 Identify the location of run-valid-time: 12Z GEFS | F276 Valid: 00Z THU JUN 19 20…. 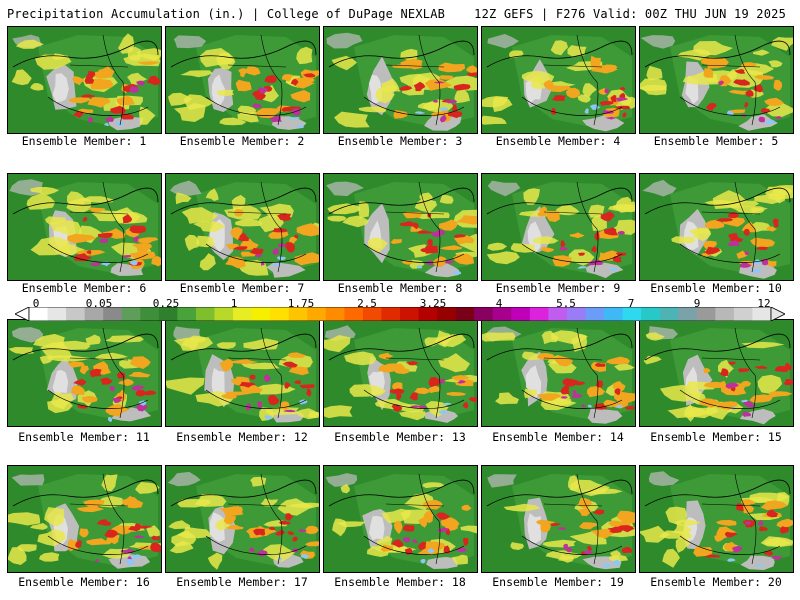
(630, 14).